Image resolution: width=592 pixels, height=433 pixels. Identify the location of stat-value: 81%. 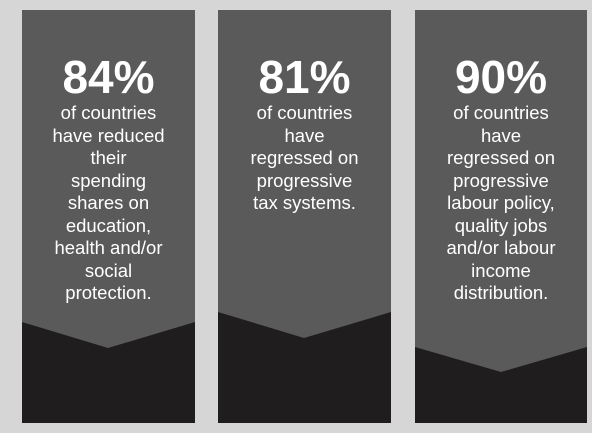
(304, 77).